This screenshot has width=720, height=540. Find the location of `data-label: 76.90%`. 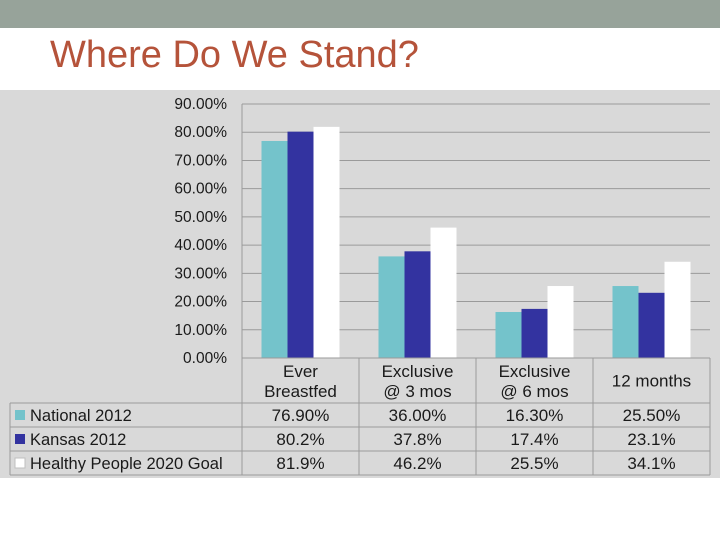

data-label: 76.90% is located at coordinates (301, 415).